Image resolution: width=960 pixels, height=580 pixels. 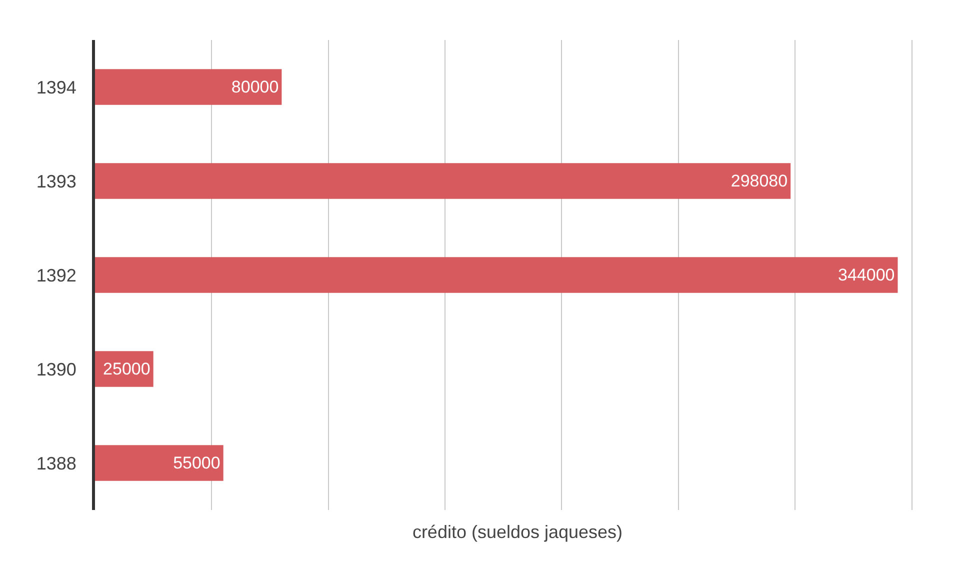 I want to click on data-label: 25000, so click(x=126, y=369).